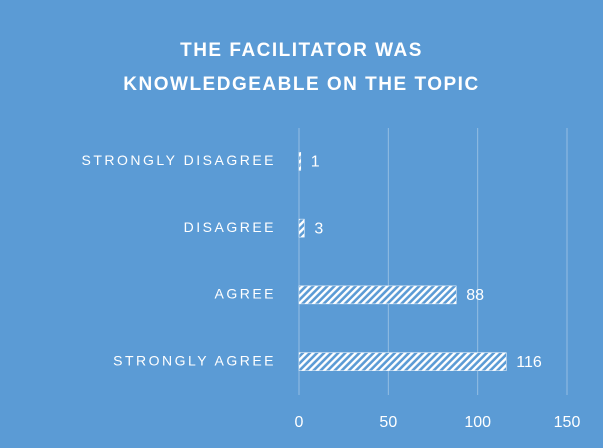 This screenshot has width=603, height=448. I want to click on x-tick-label: 100, so click(477, 422).